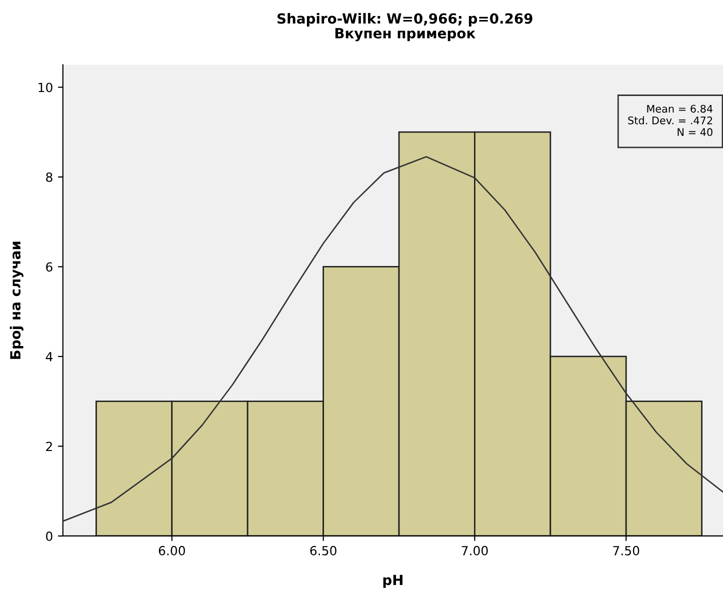  I want to click on x-tick-label: 6.00, so click(171, 551).